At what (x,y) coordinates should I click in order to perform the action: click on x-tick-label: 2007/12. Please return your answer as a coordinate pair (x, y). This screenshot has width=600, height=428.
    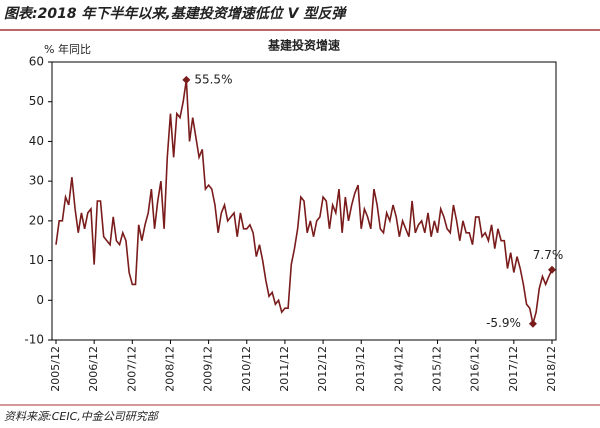
    Looking at the image, I should click on (131, 369).